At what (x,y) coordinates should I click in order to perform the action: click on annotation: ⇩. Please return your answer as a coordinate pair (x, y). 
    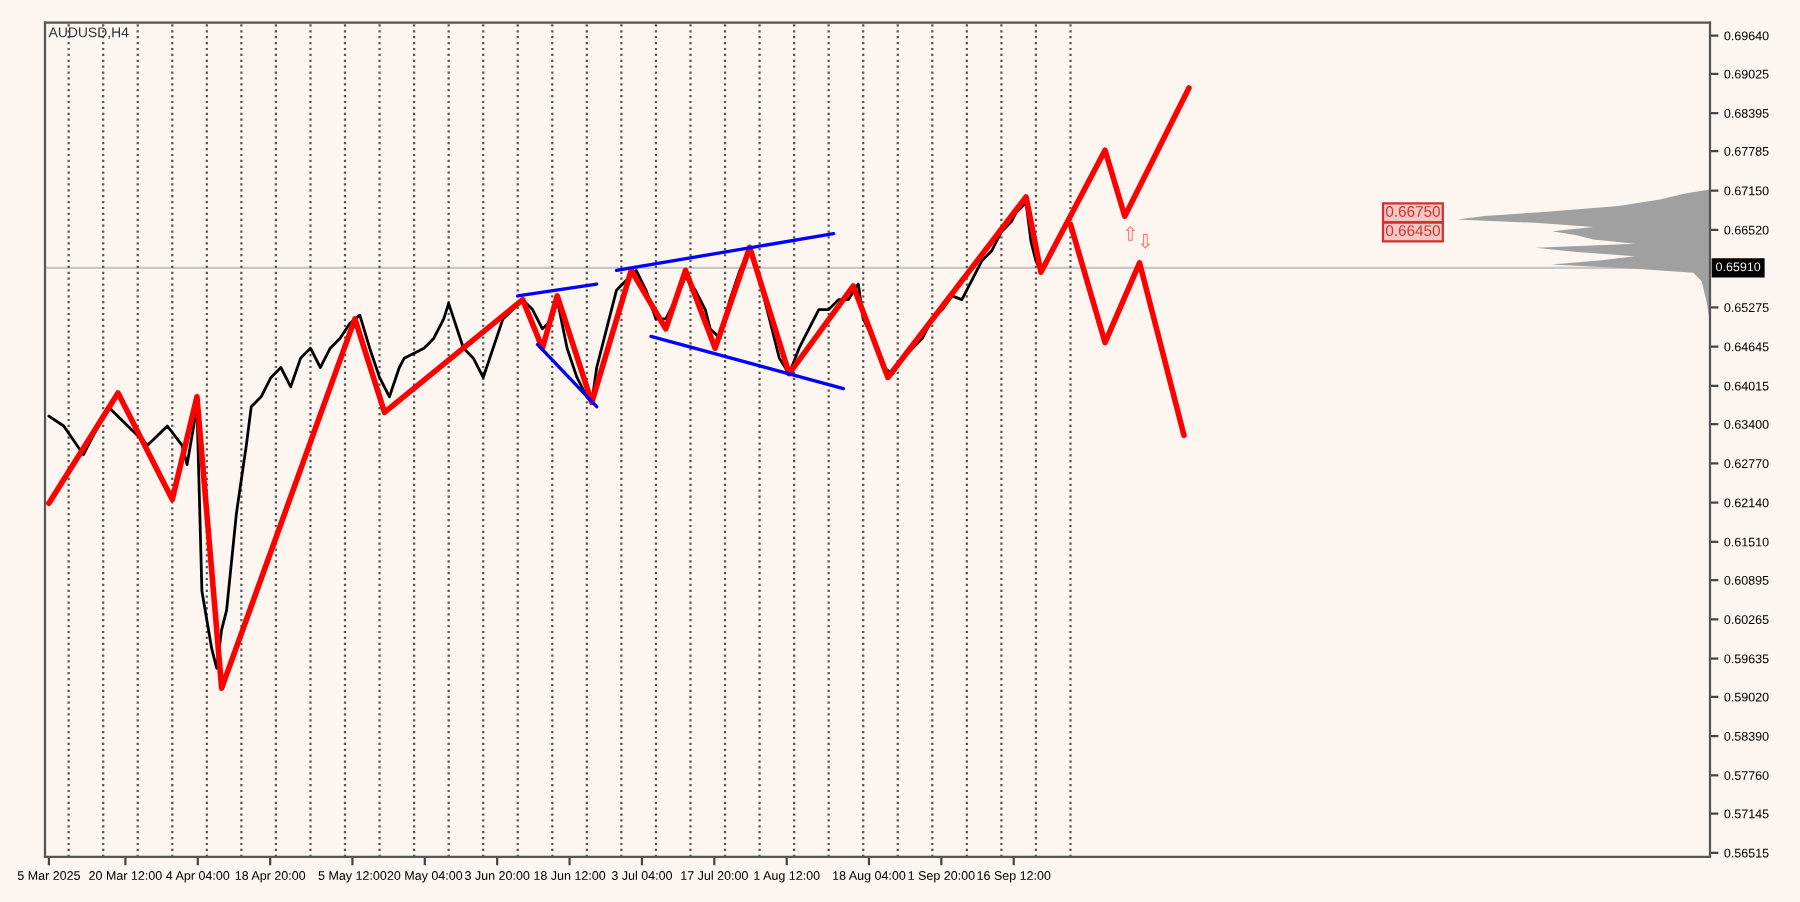
    Looking at the image, I should click on (1145, 241).